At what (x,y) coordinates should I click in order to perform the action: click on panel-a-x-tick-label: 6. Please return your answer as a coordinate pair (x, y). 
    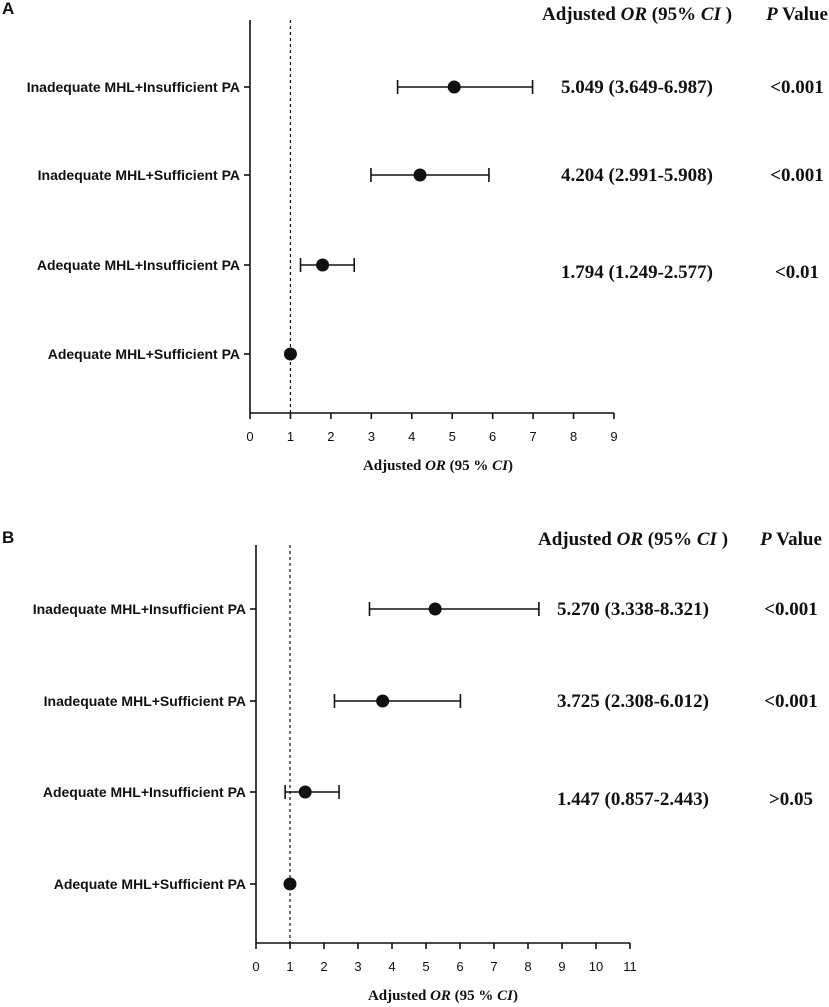
    Looking at the image, I should click on (492, 436).